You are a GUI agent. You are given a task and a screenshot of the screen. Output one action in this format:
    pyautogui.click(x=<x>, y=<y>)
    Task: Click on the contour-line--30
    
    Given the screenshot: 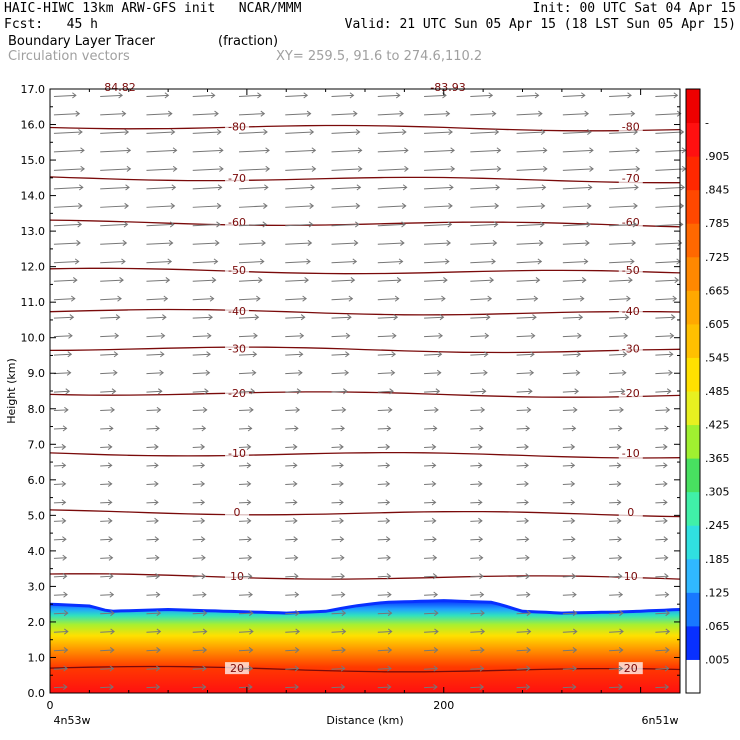 What is the action you would take?
    pyautogui.click(x=365, y=350)
    